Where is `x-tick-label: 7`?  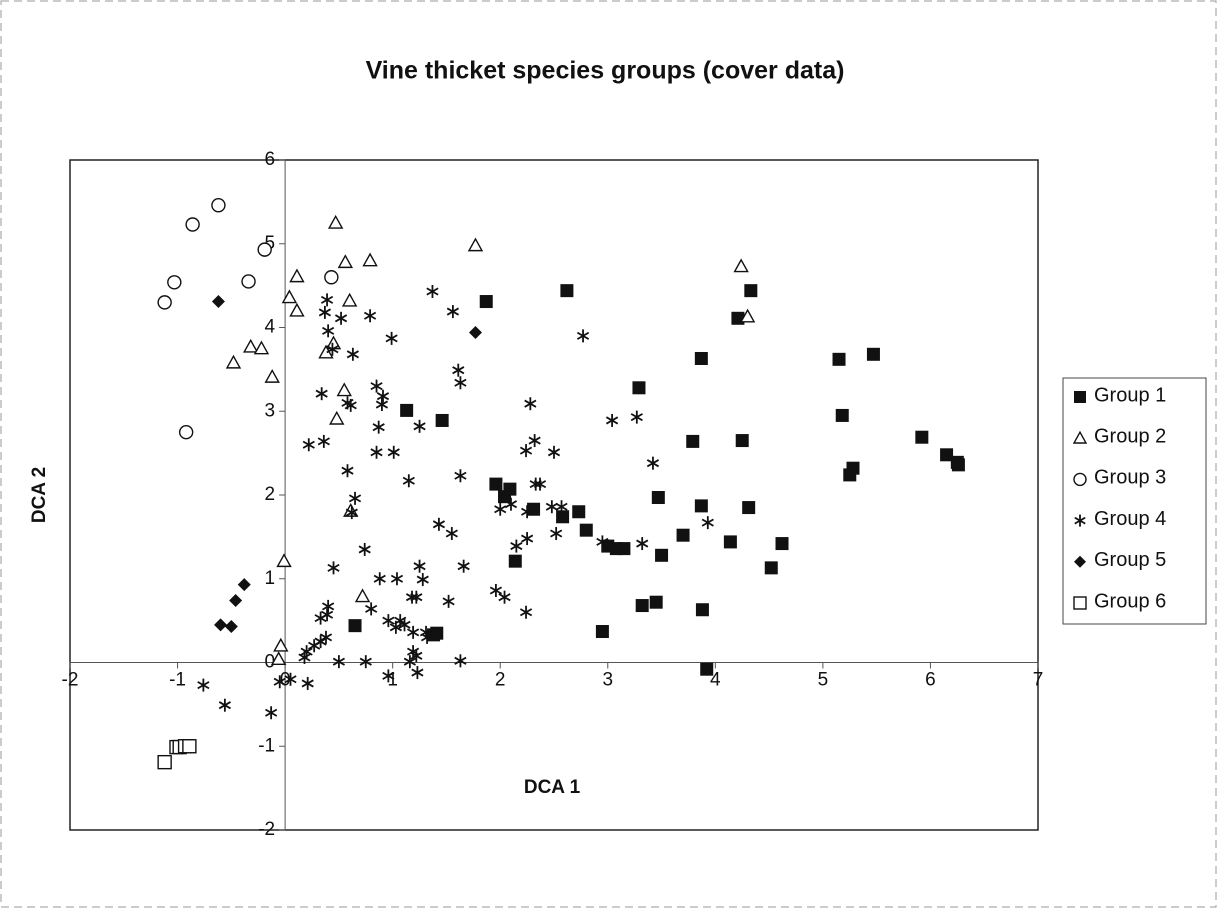 x-tick-label: 7 is located at coordinates (1038, 680).